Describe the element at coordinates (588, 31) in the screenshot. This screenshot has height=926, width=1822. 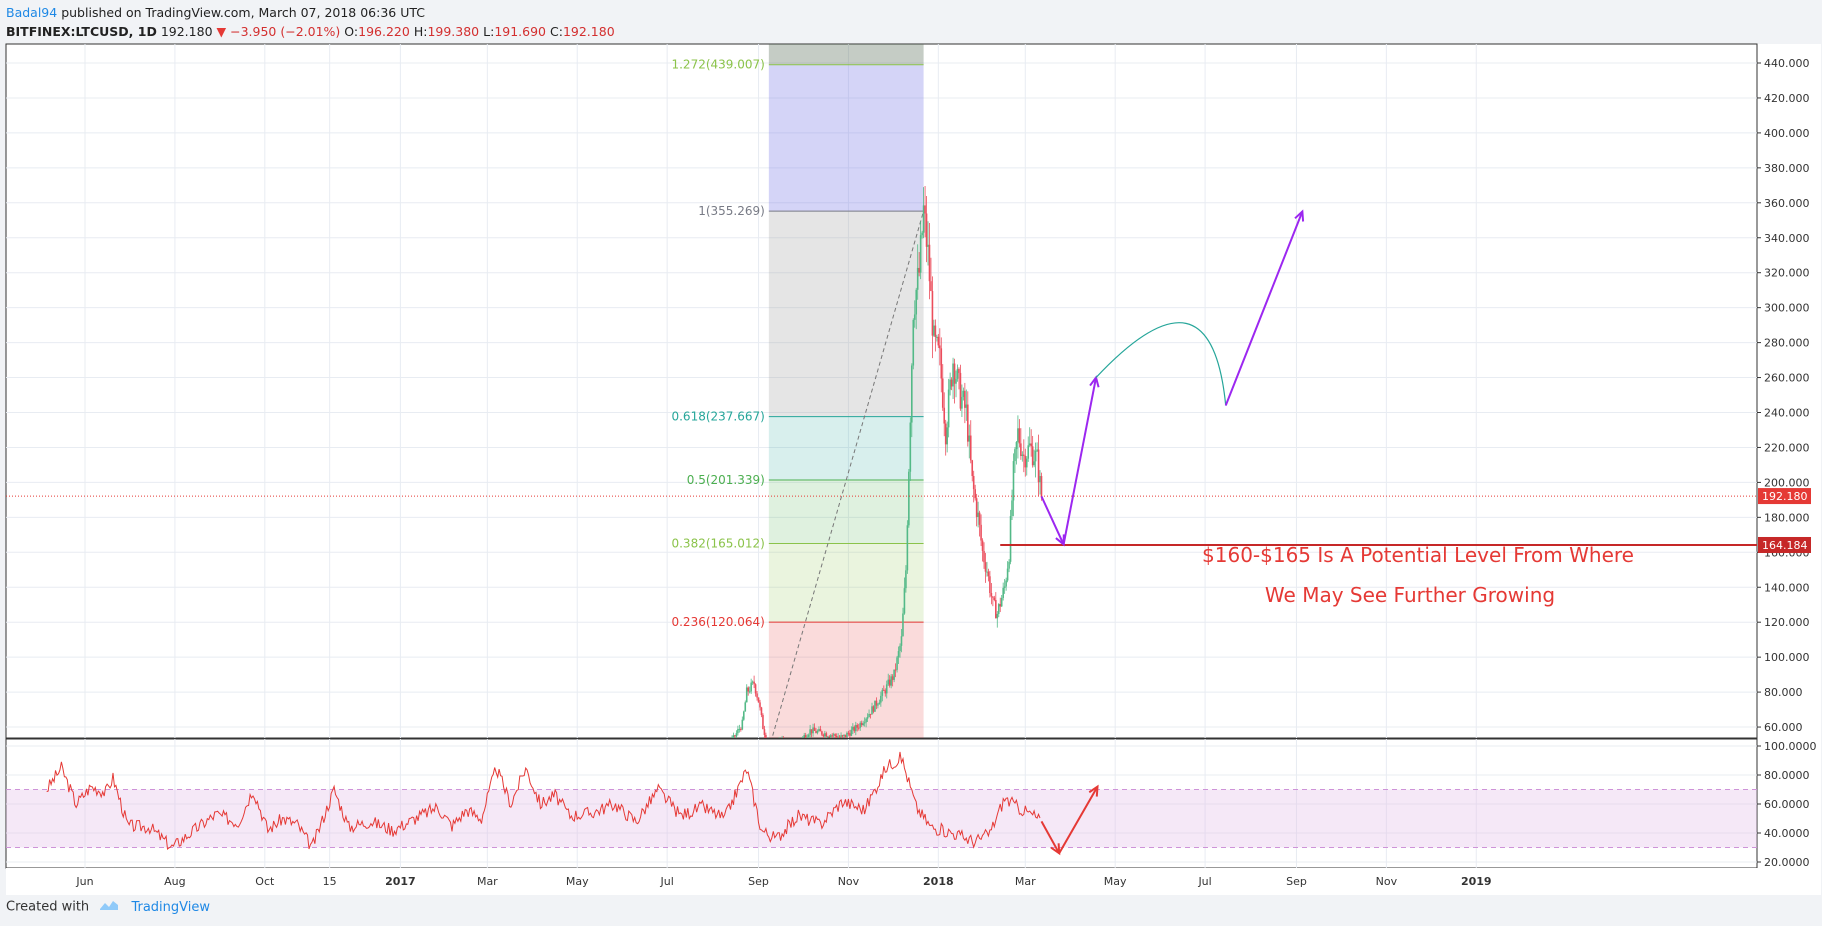
I see `close-value: 192.180` at that location.